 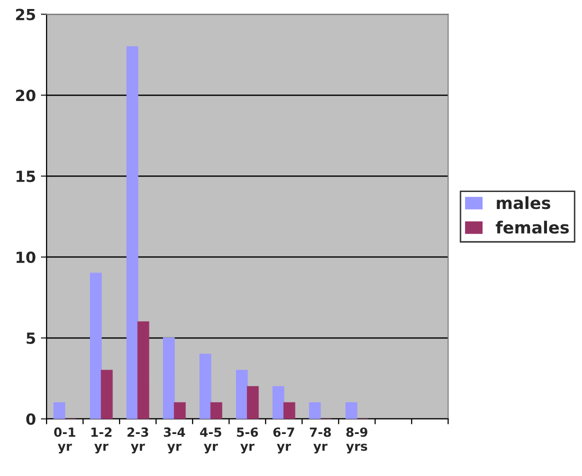 I want to click on y-tick-label: 15, so click(x=26, y=176).